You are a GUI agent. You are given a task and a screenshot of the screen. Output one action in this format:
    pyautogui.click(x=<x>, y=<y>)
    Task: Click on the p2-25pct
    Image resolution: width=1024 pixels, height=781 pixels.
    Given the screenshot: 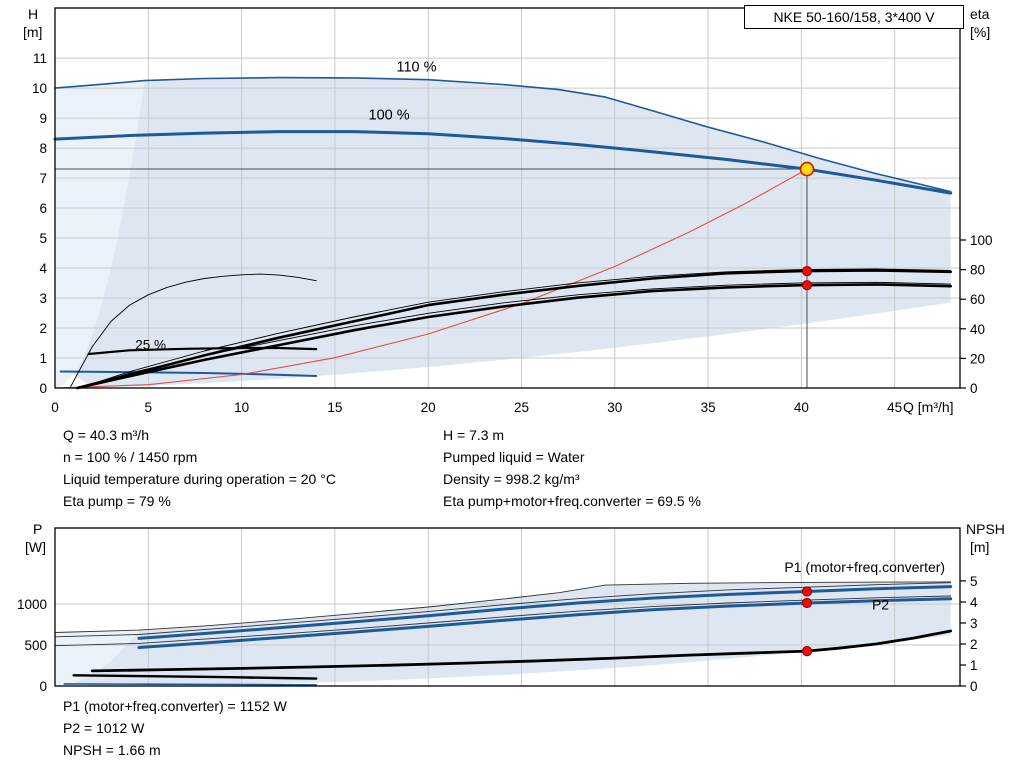 What is the action you would take?
    pyautogui.click(x=190, y=684)
    